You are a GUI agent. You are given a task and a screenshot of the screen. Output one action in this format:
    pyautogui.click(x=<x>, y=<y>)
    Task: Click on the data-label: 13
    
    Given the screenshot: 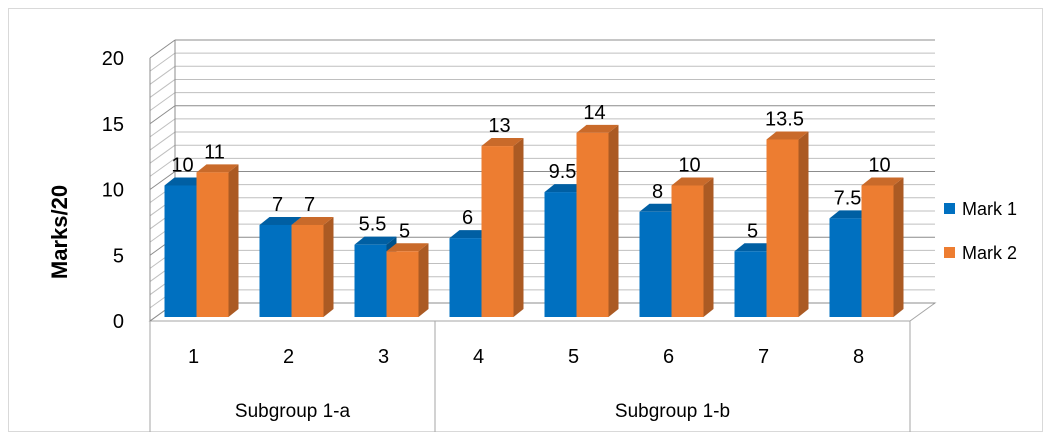 What is the action you would take?
    pyautogui.click(x=499, y=126)
    